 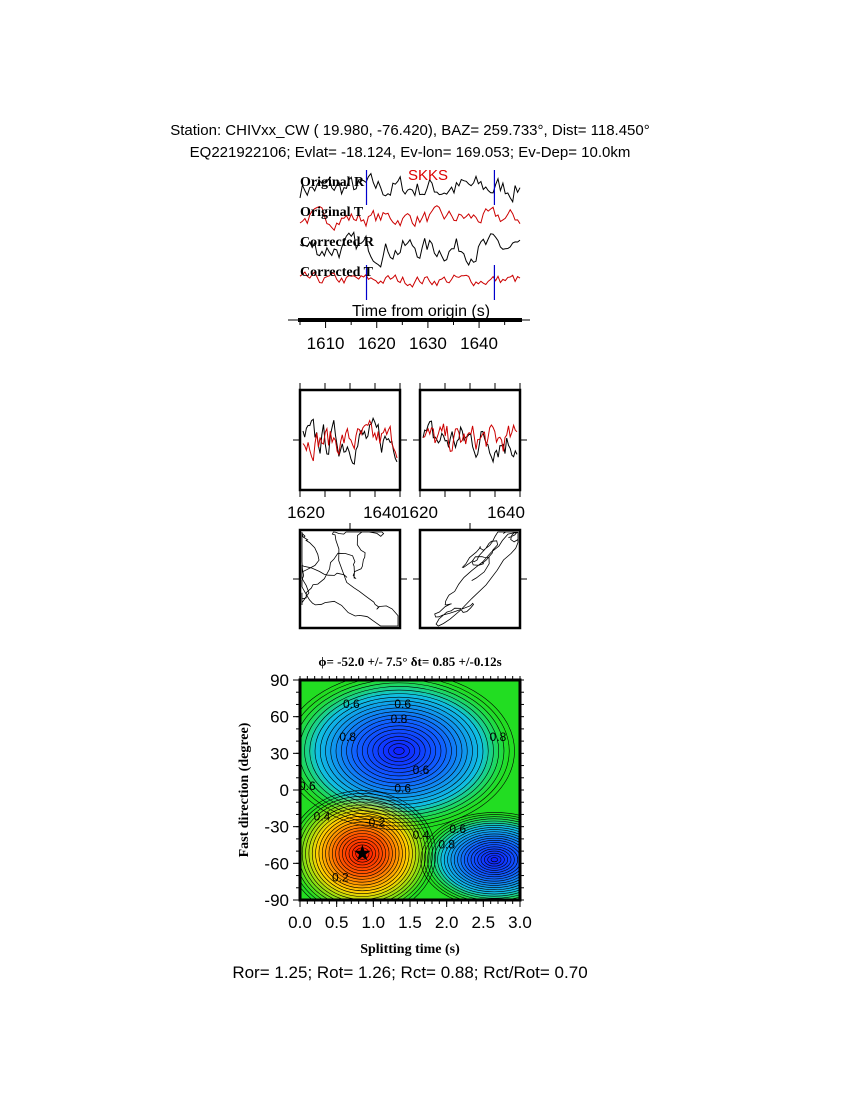 I want to click on x-tick-label: 0.5, so click(x=337, y=922).